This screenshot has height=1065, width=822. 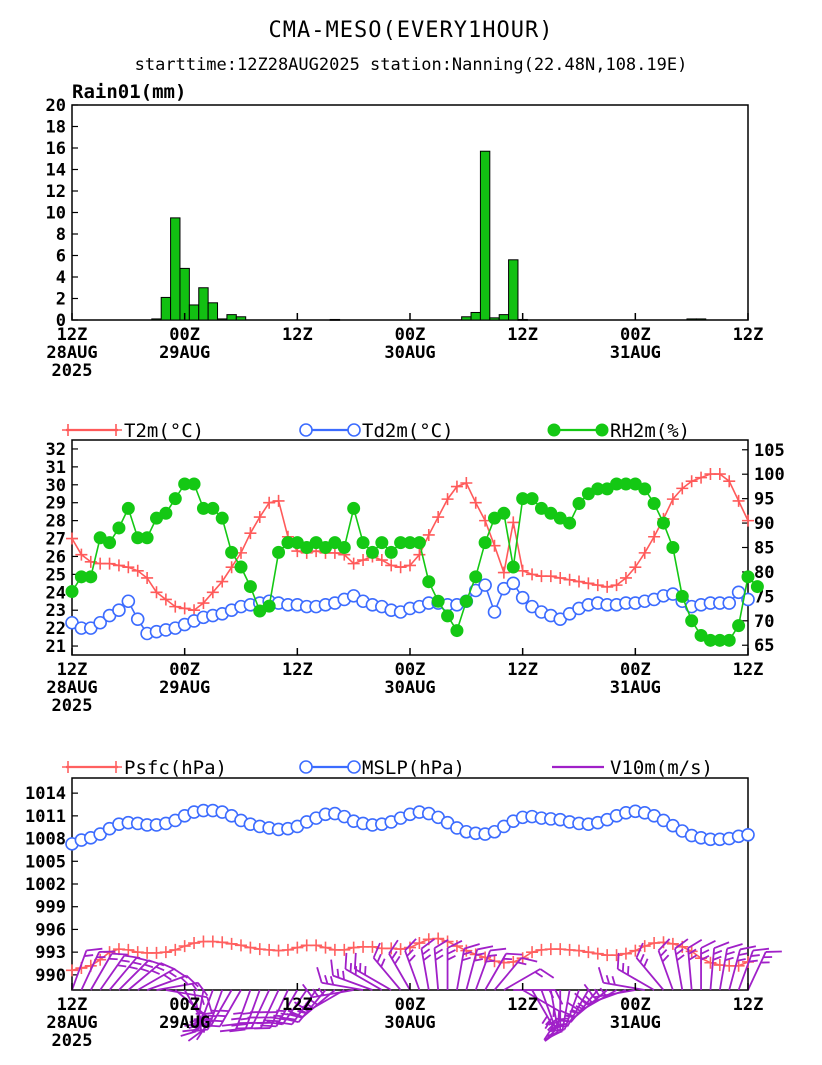 What do you see at coordinates (61, 278) in the screenshot?
I see `rain-ytick-label: 4` at bounding box center [61, 278].